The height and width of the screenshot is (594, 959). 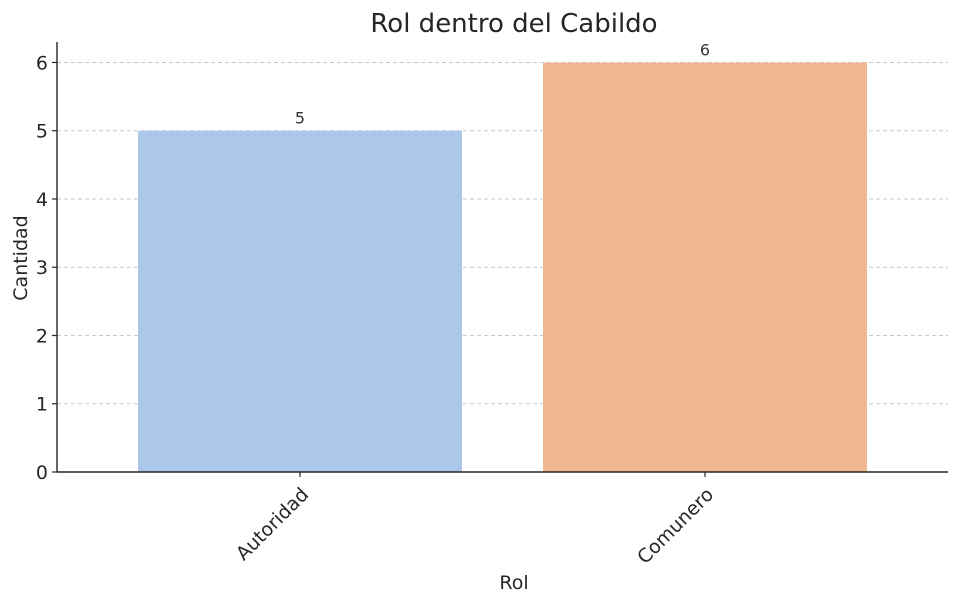 I want to click on y-axis-label: Cantidad, so click(x=21, y=257).